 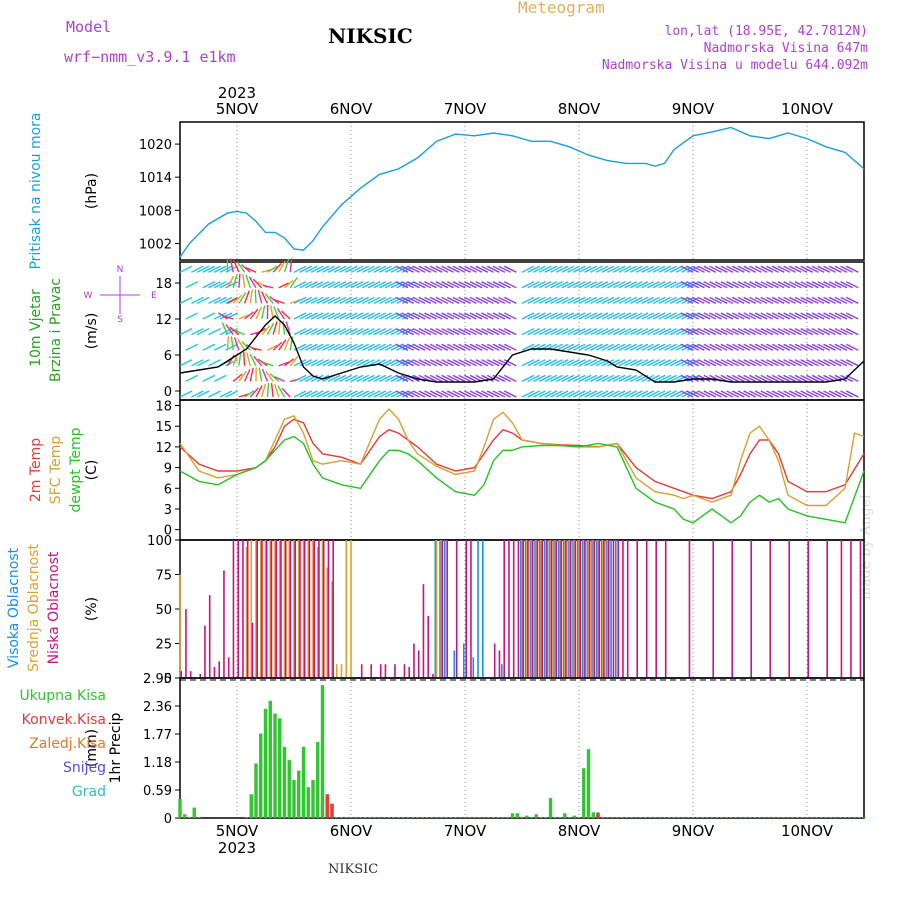 What do you see at coordinates (163, 645) in the screenshot?
I see `y-tick-label: 25` at bounding box center [163, 645].